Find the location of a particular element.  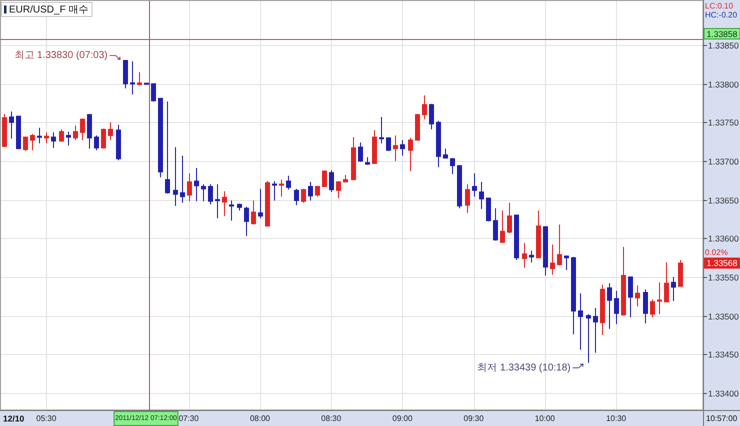

x-tick-label: 10:00 is located at coordinates (545, 418).